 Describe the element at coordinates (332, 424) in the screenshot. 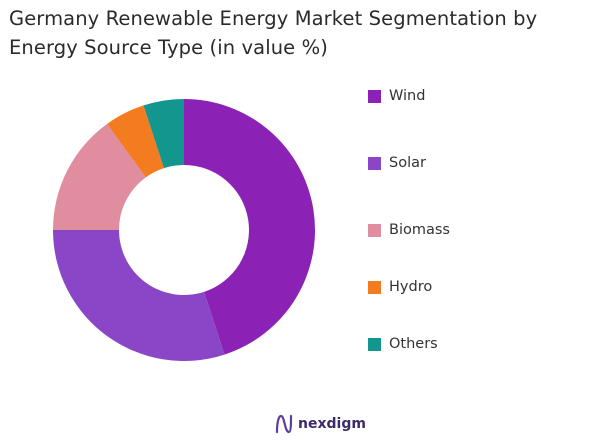

I see `brand-name: nexdigm` at that location.